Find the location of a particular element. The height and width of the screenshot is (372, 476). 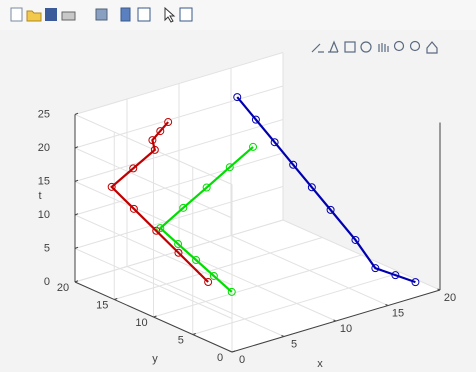

new-icon is located at coordinates (16, 14).